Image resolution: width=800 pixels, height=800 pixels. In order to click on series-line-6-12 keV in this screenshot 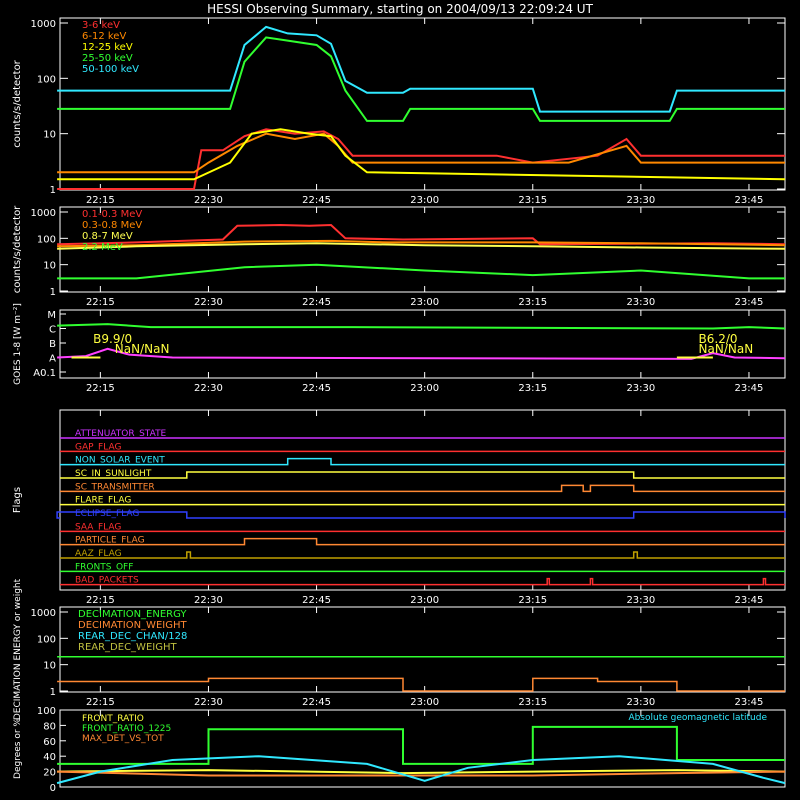, I will do `click(421, 153)`.